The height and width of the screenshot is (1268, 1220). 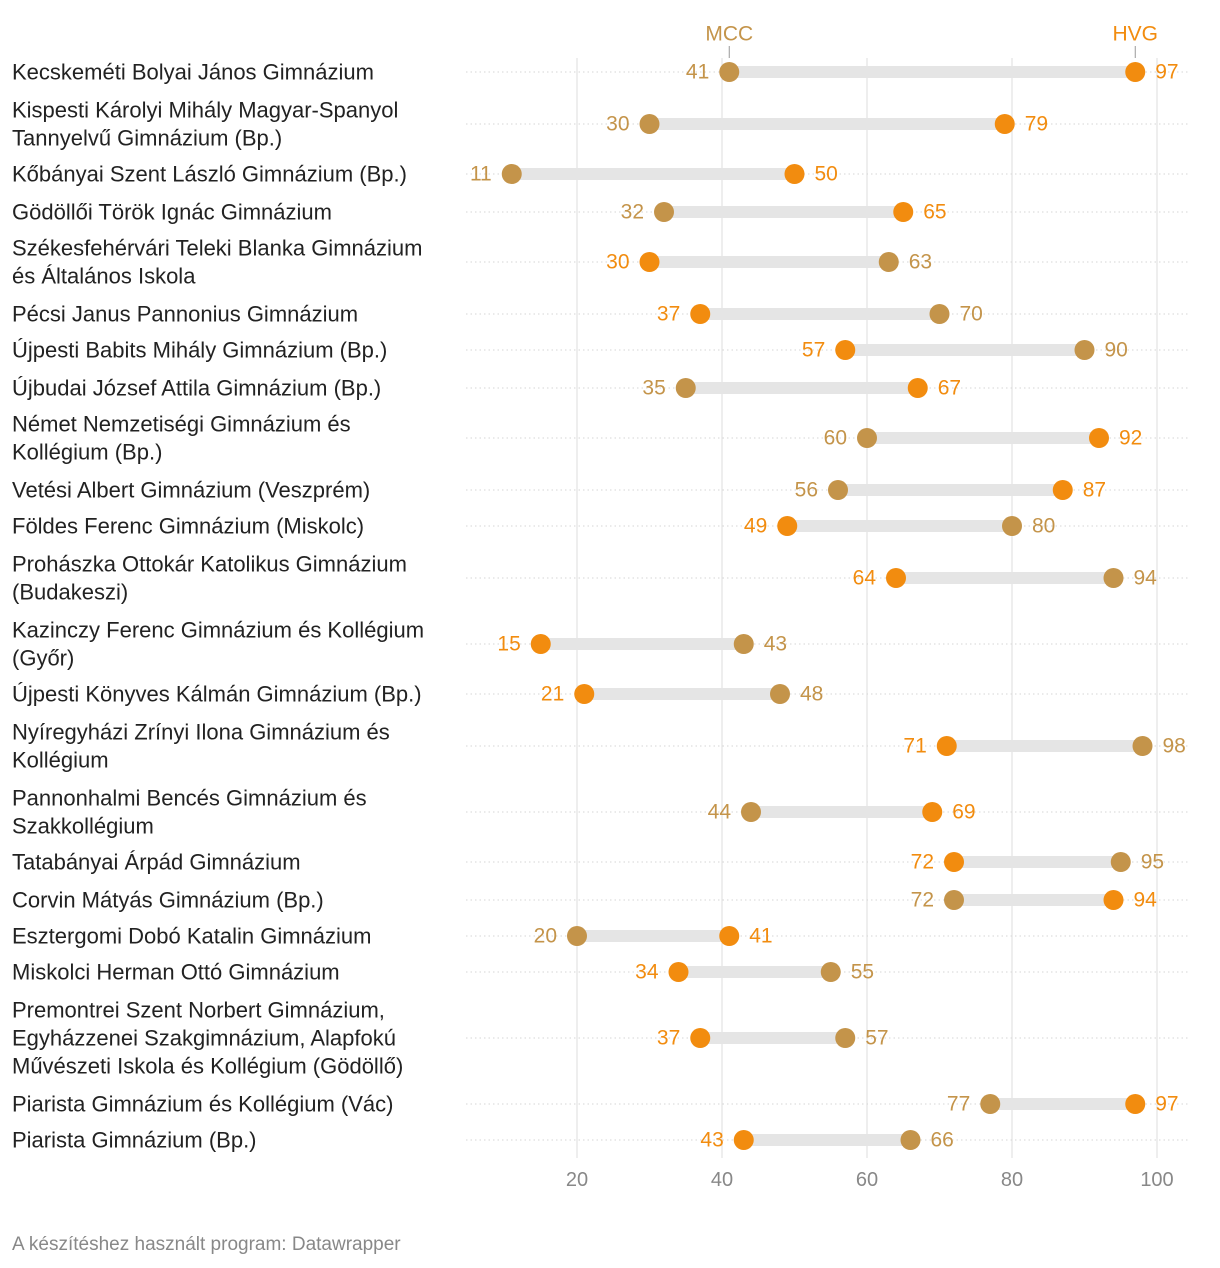 What do you see at coordinates (922, 862) in the screenshot?
I see `hvg-value-label: 72` at bounding box center [922, 862].